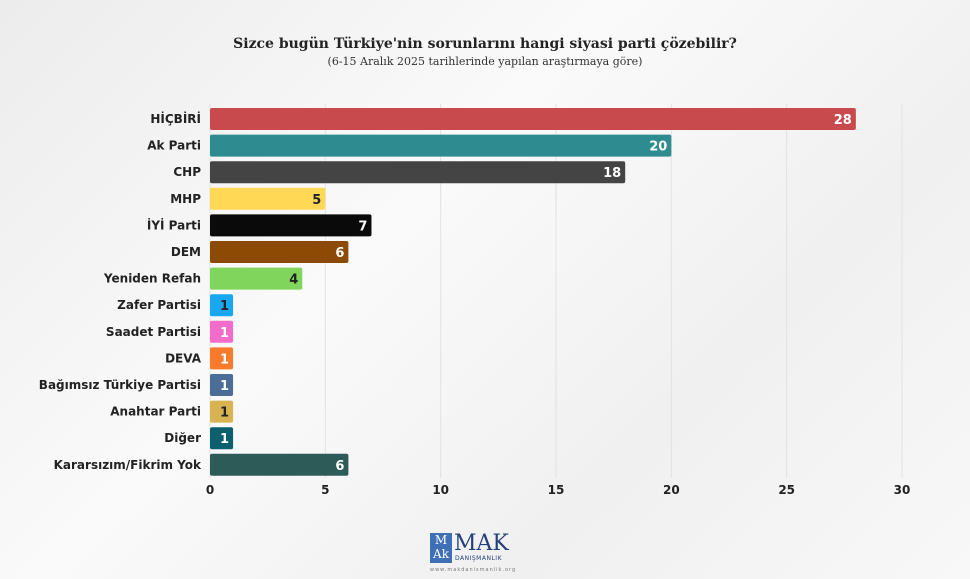  What do you see at coordinates (159, 305) in the screenshot?
I see `category-label: Zafer Partisi` at bounding box center [159, 305].